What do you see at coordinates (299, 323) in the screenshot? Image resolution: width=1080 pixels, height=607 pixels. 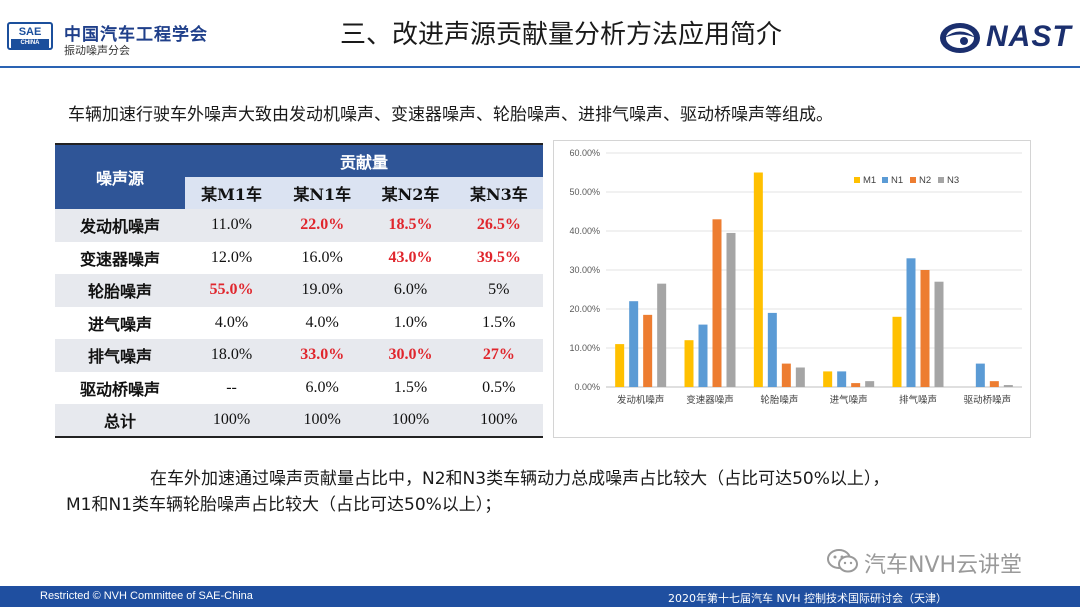 I see `table-row: 进气噪声 4.0% 4.0% 1.0% 1.5%` at bounding box center [299, 323].